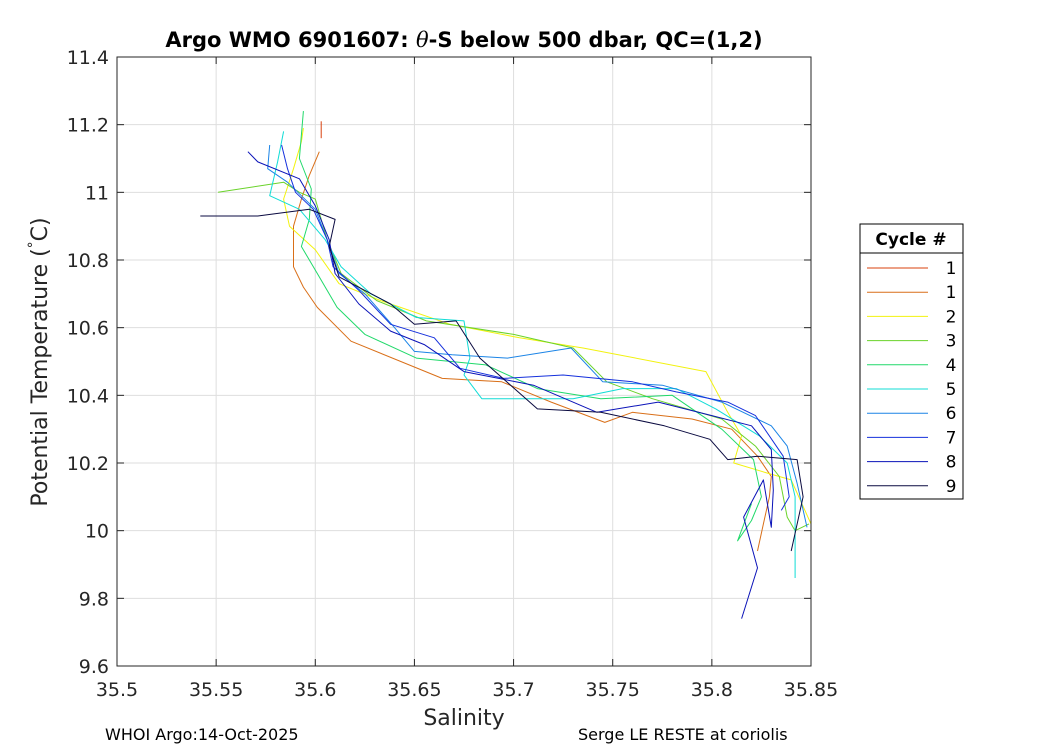  I want to click on legend-label-6: 6, so click(951, 414).